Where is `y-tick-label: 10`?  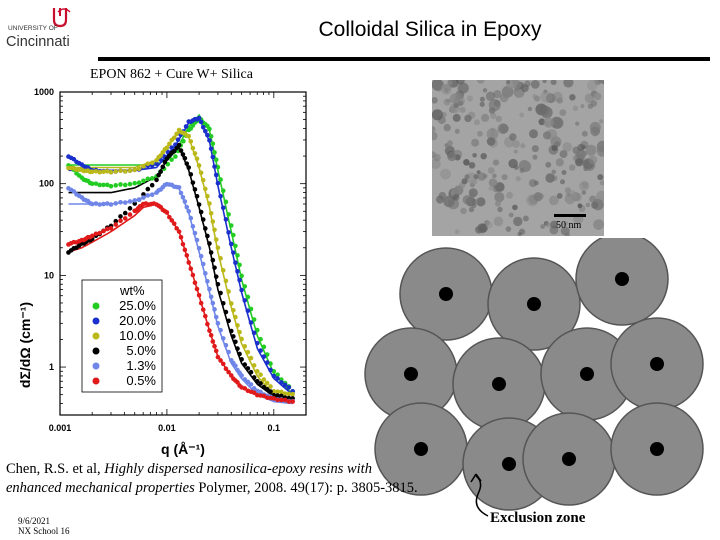 y-tick-label: 10 is located at coordinates (49, 275).